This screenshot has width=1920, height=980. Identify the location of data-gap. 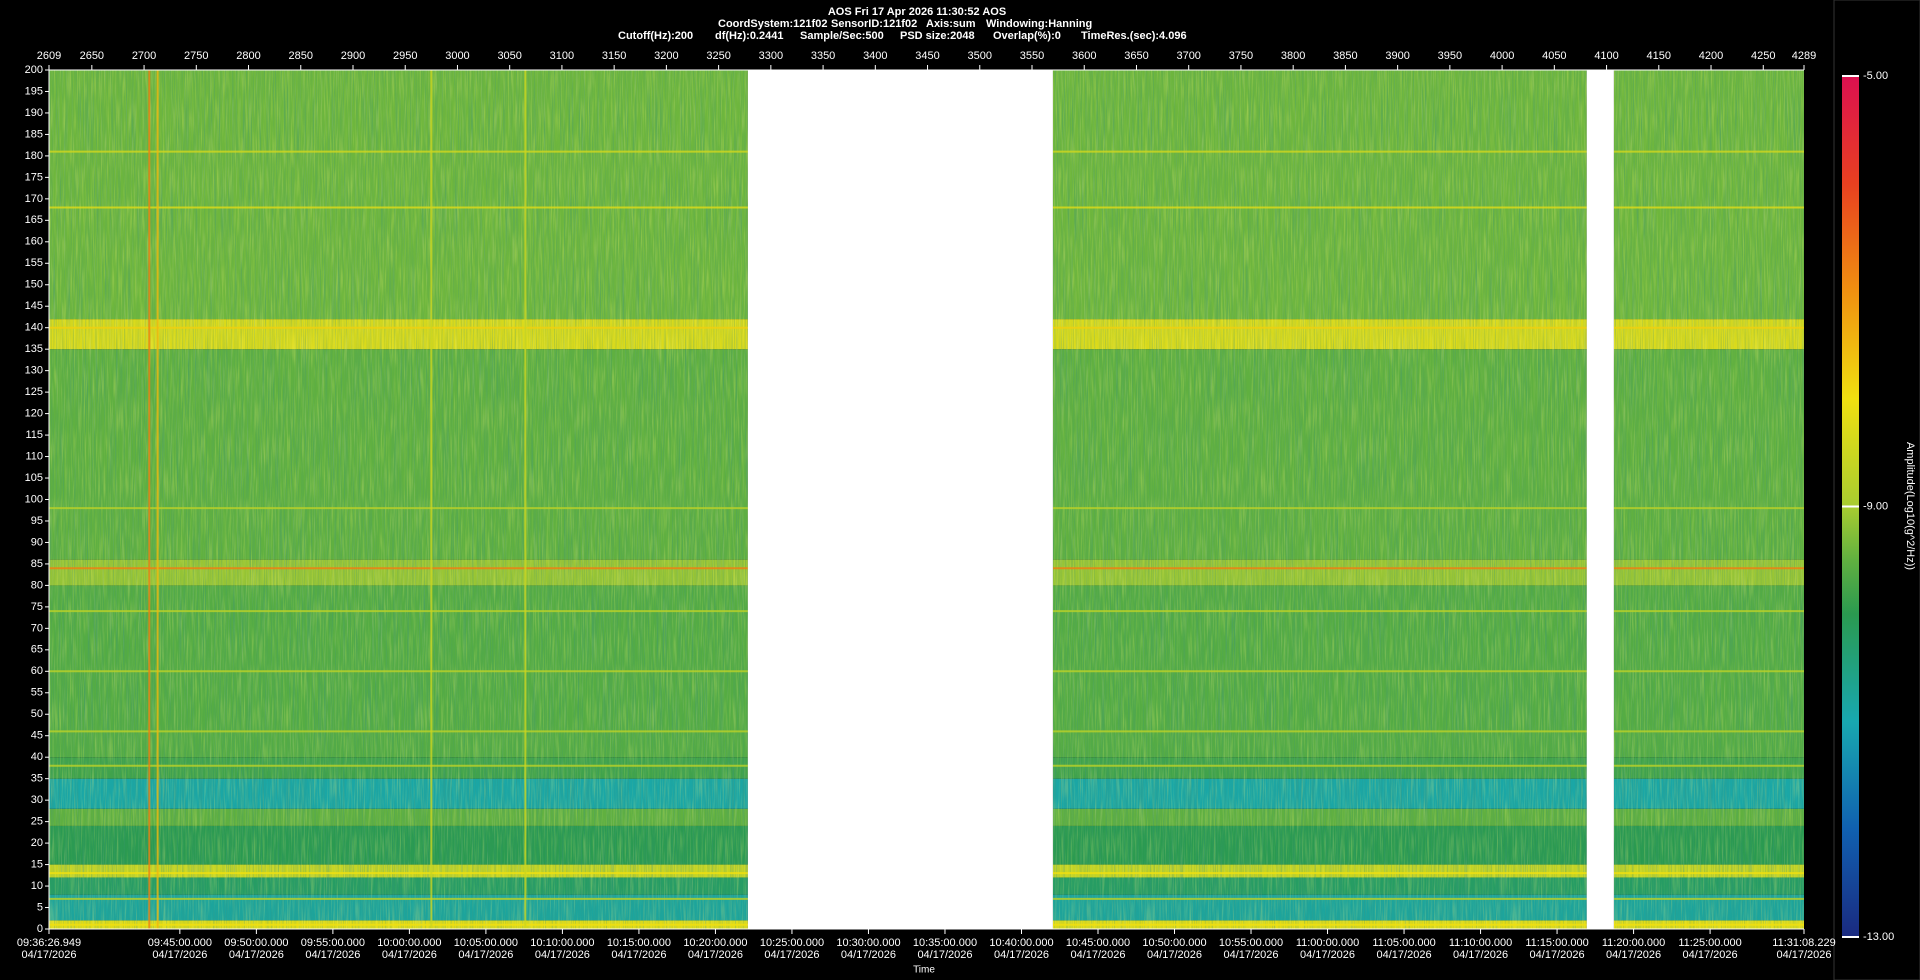
(1600, 499).